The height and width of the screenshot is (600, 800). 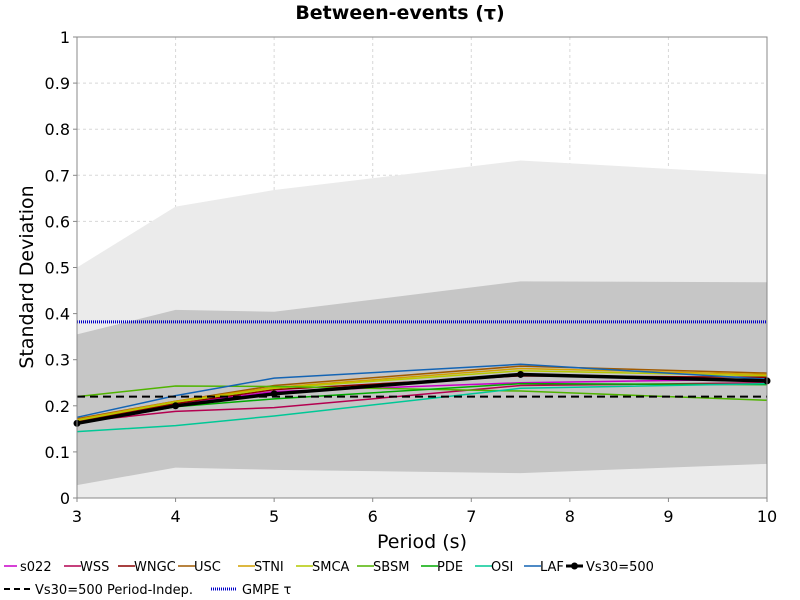 What do you see at coordinates (552, 567) in the screenshot?
I see `legend-label: LAF` at bounding box center [552, 567].